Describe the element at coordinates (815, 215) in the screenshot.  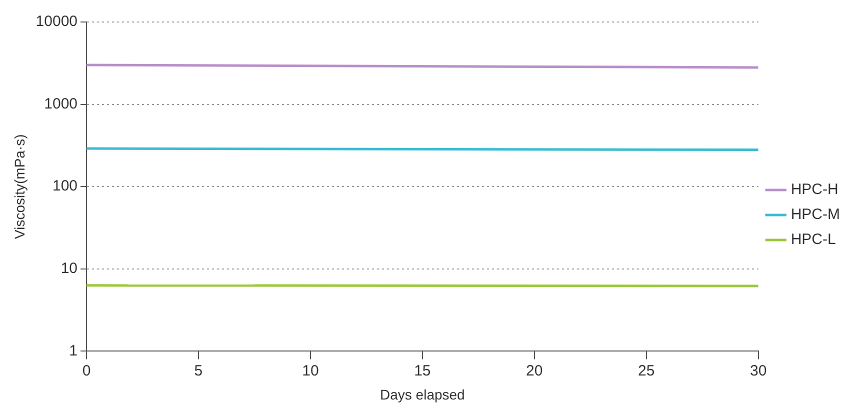
I see `legend-label: HPC-M` at that location.